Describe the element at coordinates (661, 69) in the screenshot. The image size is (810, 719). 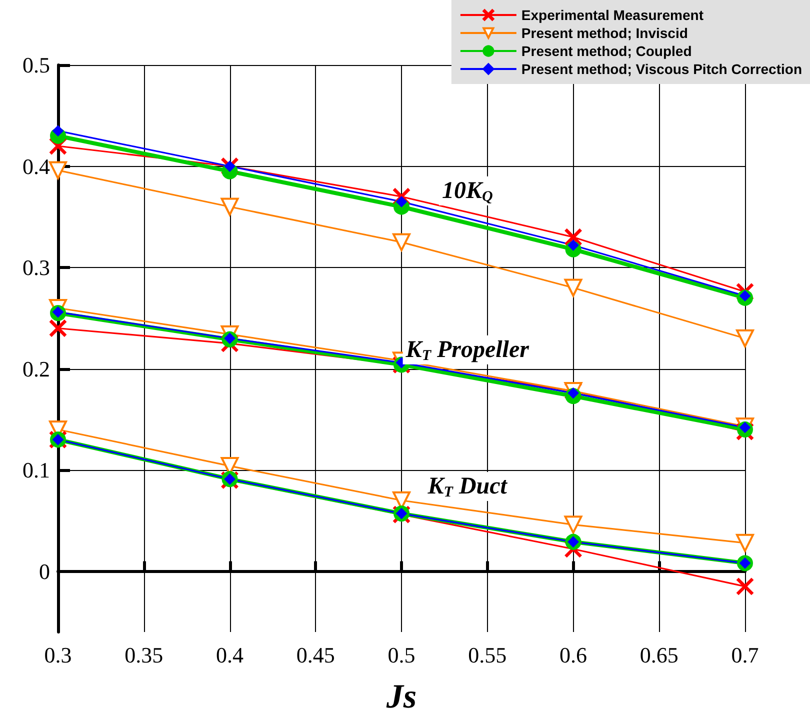
I see `legend-label: Present method; Viscous Pitch Correction` at that location.